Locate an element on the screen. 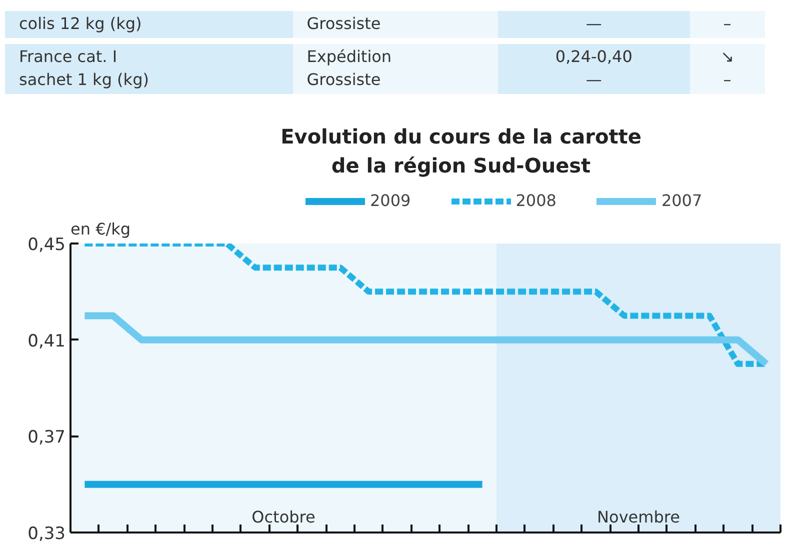 The image size is (800, 550). y-tick-label: 0,45 is located at coordinates (47, 245).